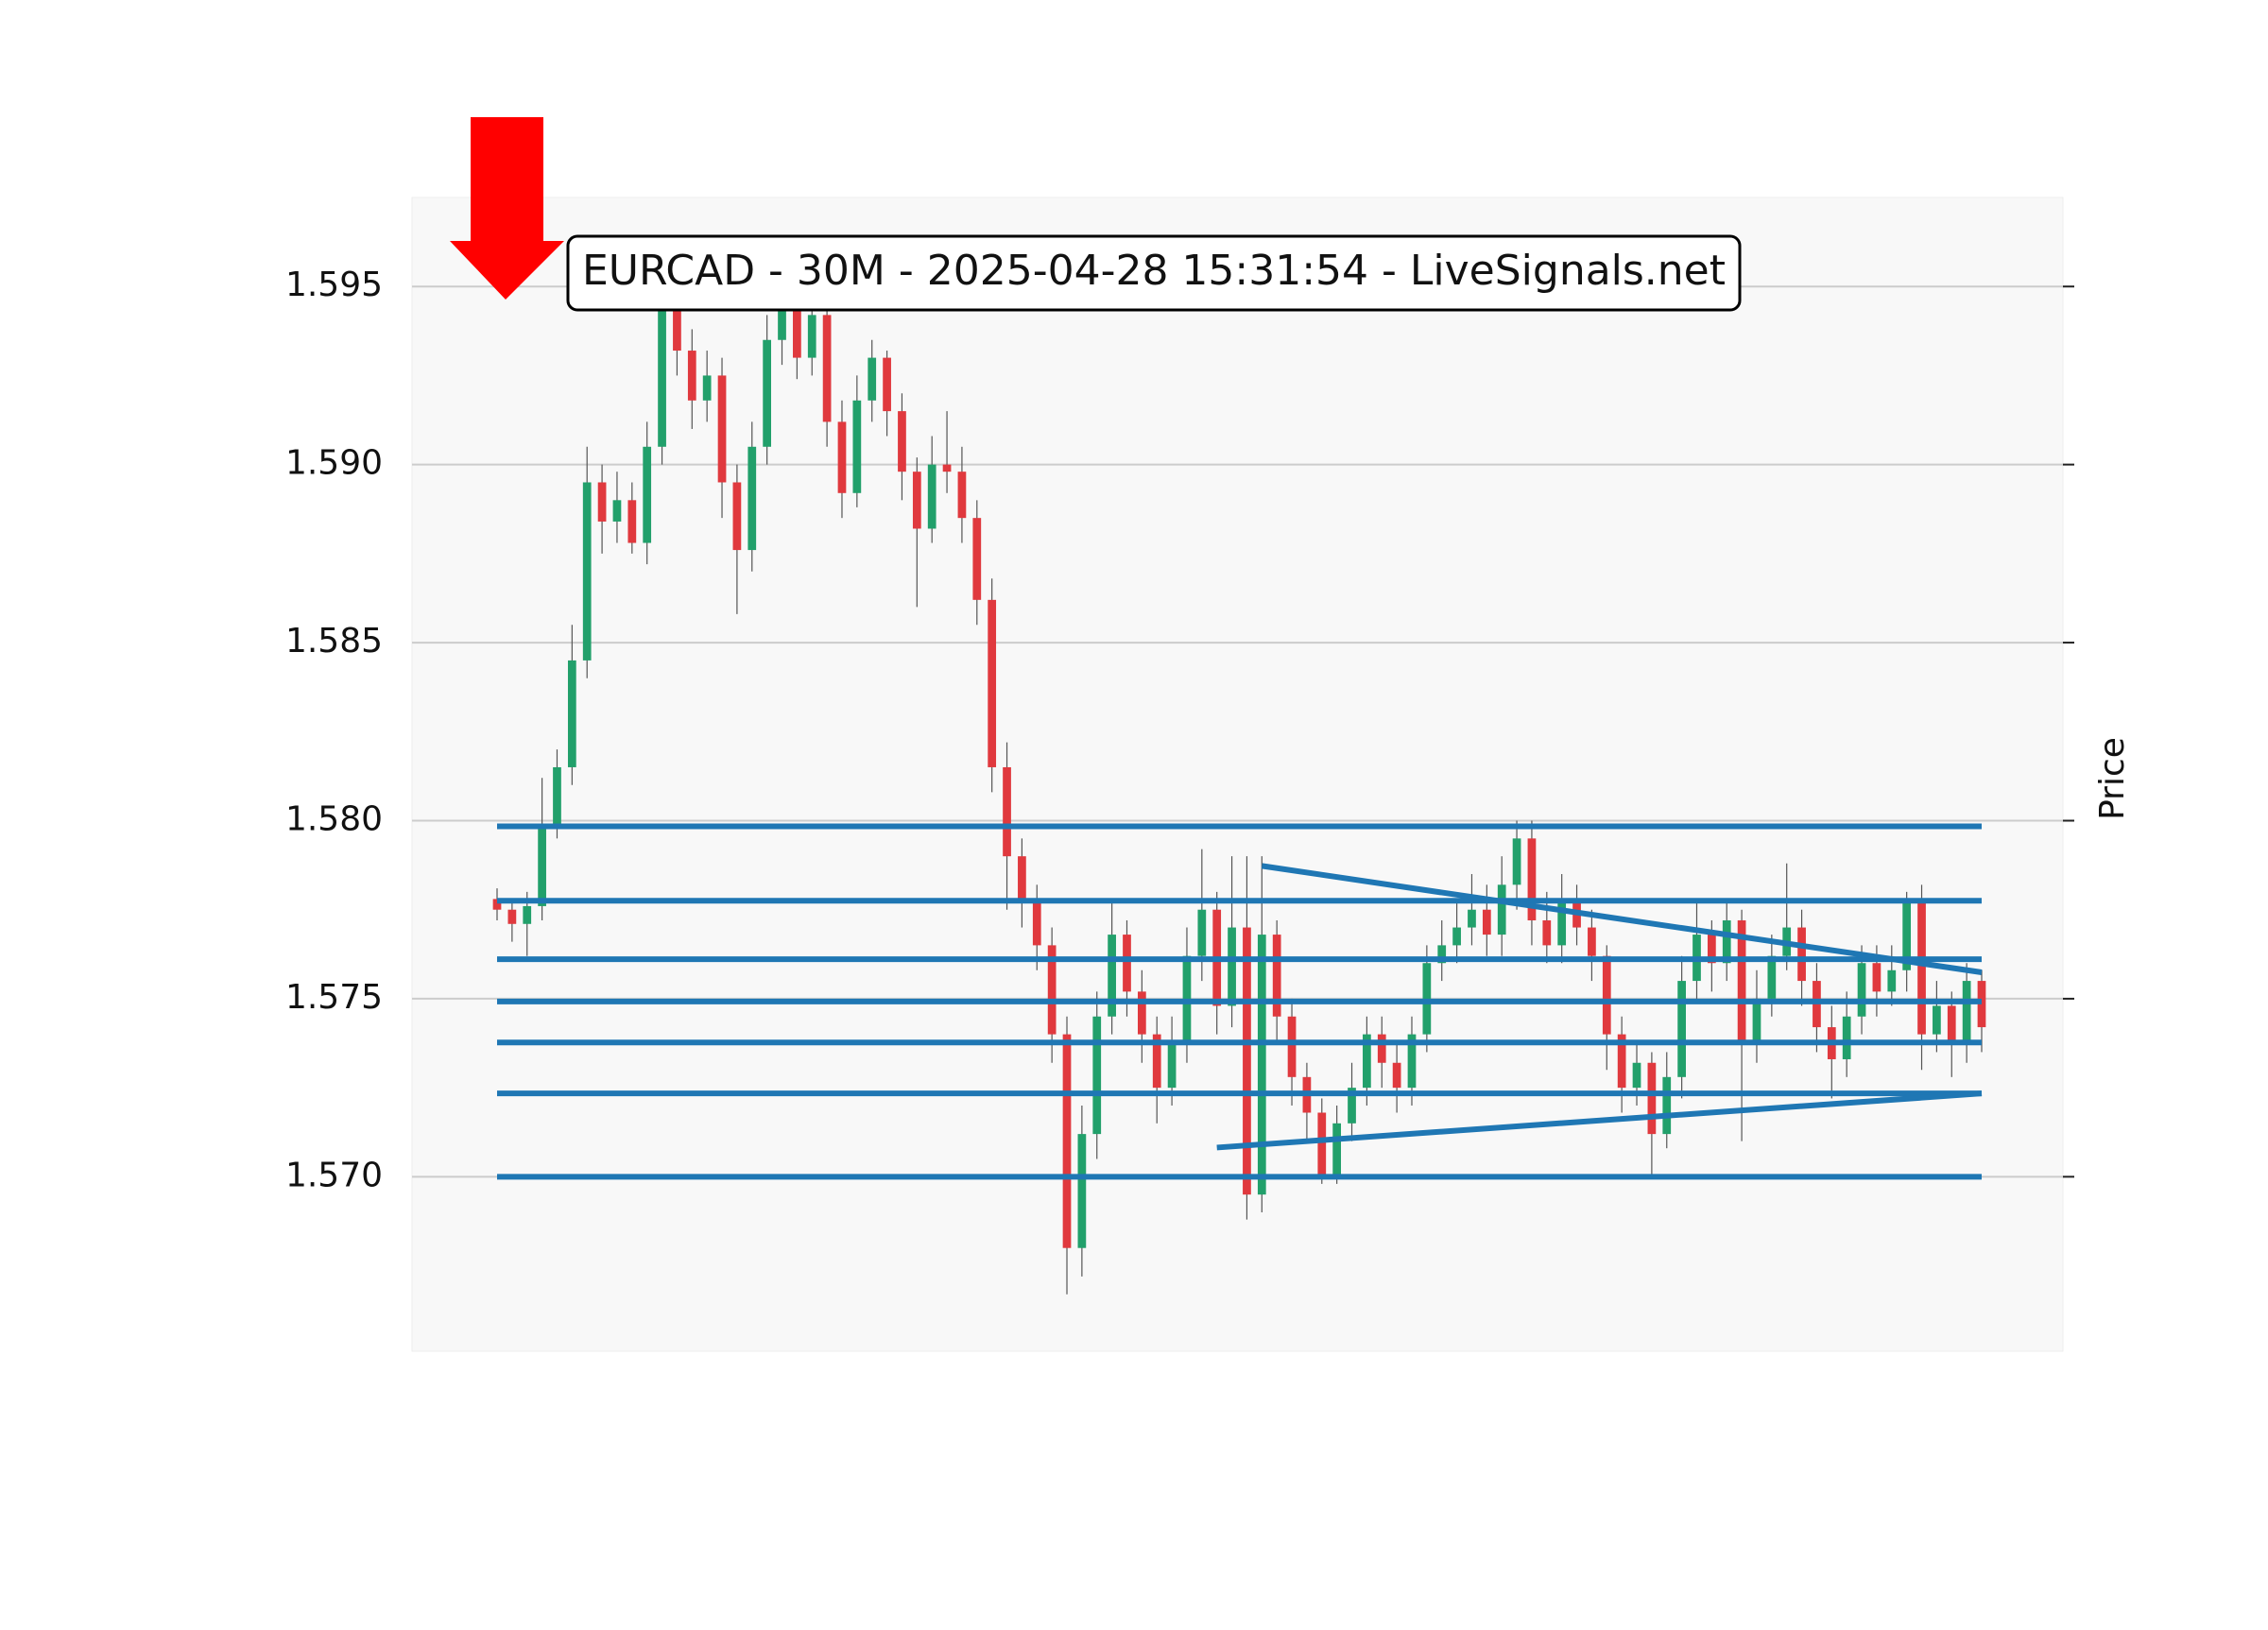 Image resolution: width=2268 pixels, height=1630 pixels. What do you see at coordinates (334, 464) in the screenshot?
I see `y-tick-label: 1.590` at bounding box center [334, 464].